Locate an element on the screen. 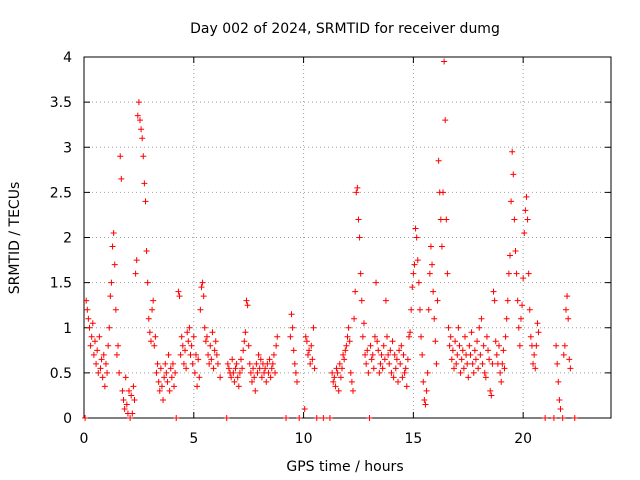 This screenshot has height=480, width=640. y-tick-label: 2 is located at coordinates (67, 239).